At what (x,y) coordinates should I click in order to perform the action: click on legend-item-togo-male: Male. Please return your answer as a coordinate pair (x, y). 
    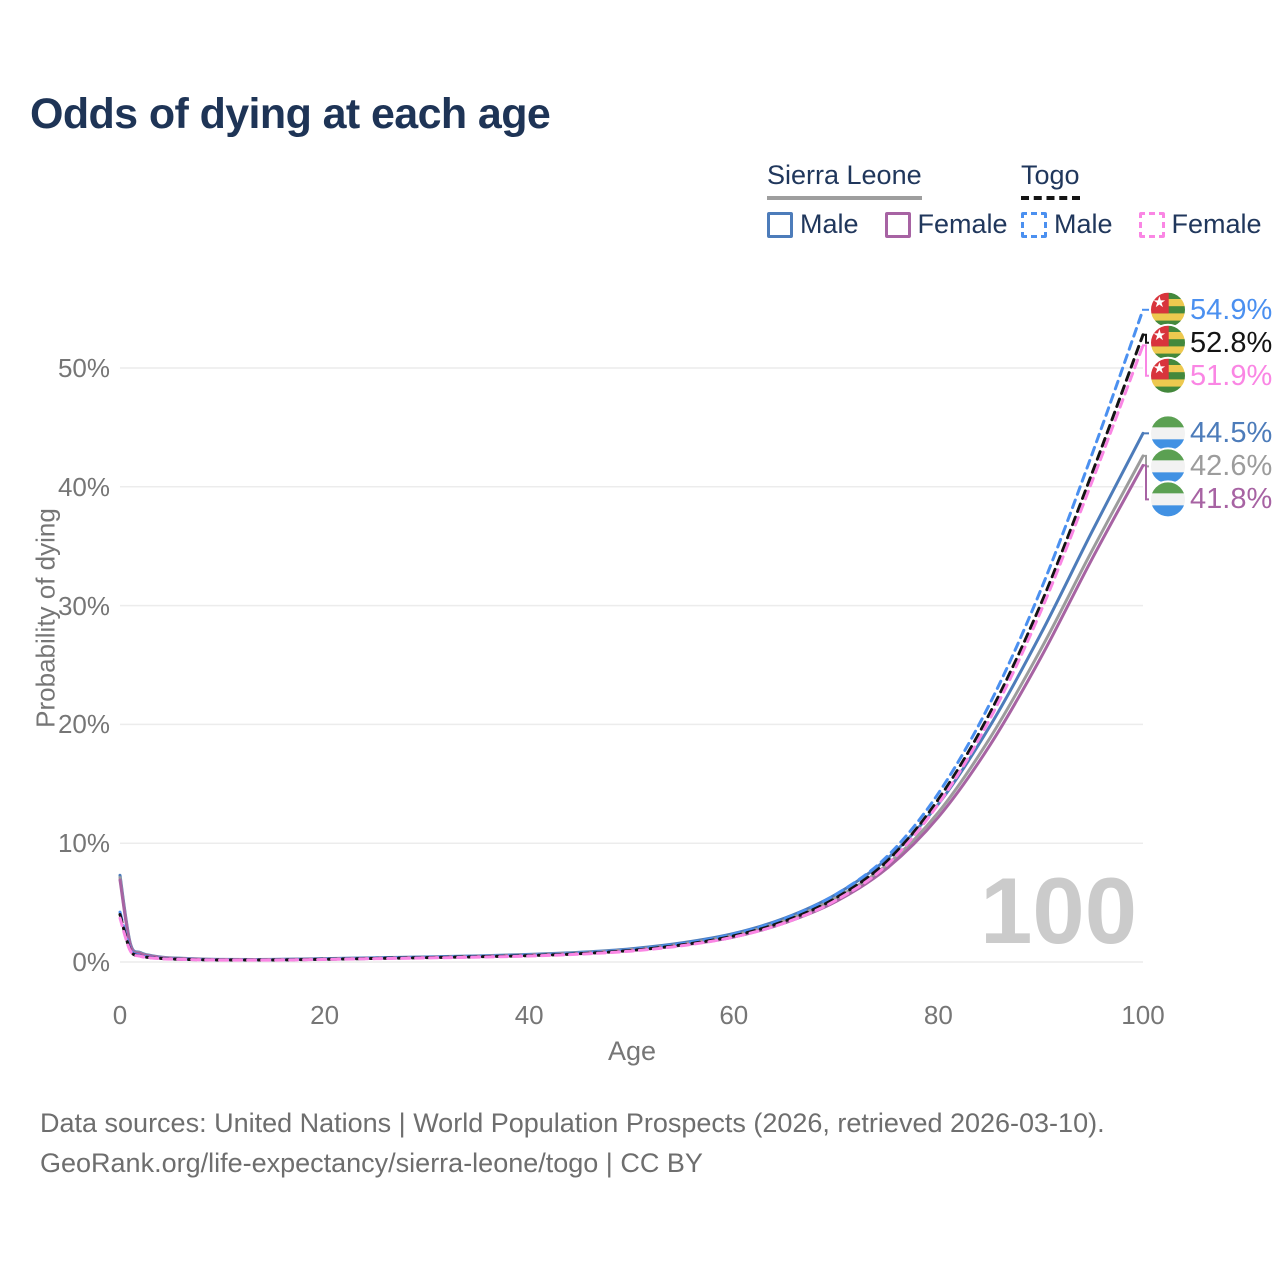
    Looking at the image, I should click on (1067, 224).